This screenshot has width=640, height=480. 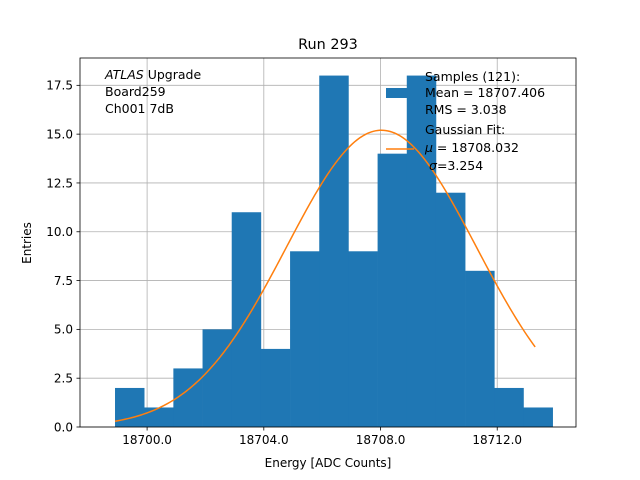 I want to click on annotation-line-1: ATLAS Upgrade, so click(x=152, y=74).